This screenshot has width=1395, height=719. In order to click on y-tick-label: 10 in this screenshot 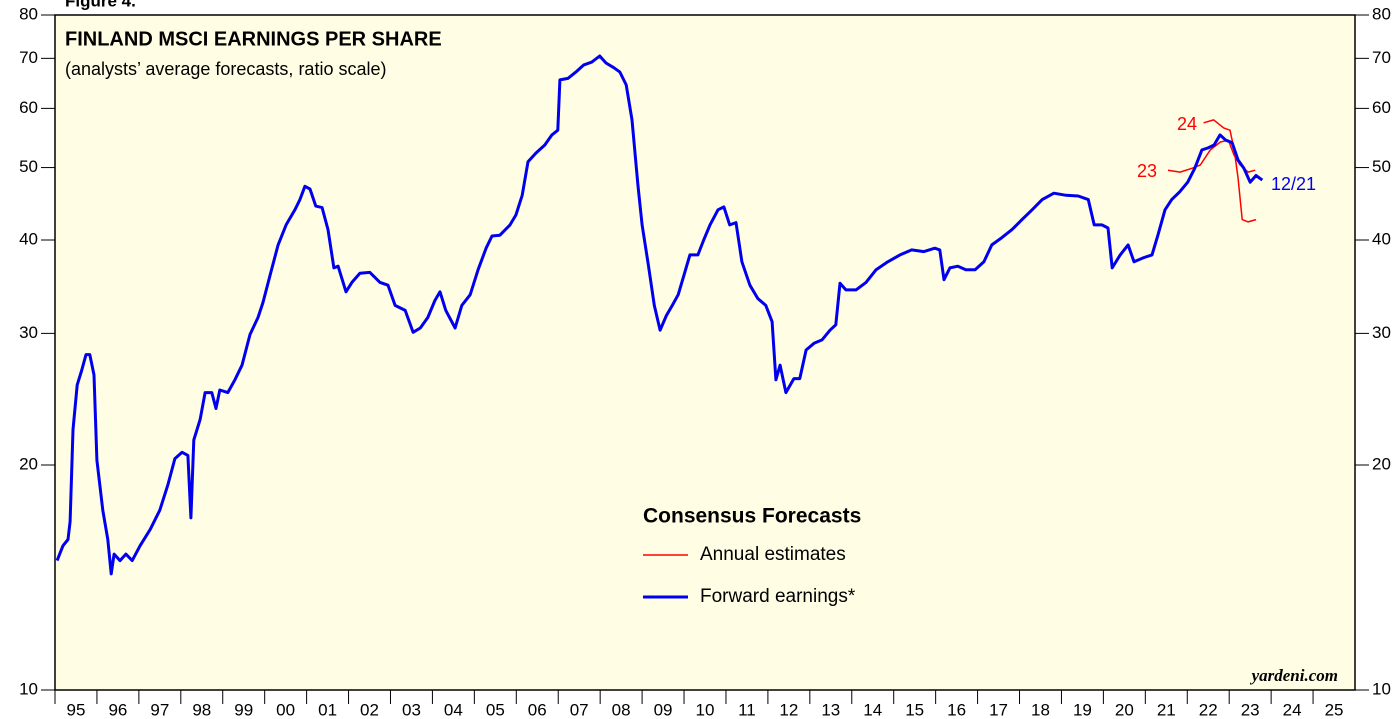, I will do `click(28, 688)`.